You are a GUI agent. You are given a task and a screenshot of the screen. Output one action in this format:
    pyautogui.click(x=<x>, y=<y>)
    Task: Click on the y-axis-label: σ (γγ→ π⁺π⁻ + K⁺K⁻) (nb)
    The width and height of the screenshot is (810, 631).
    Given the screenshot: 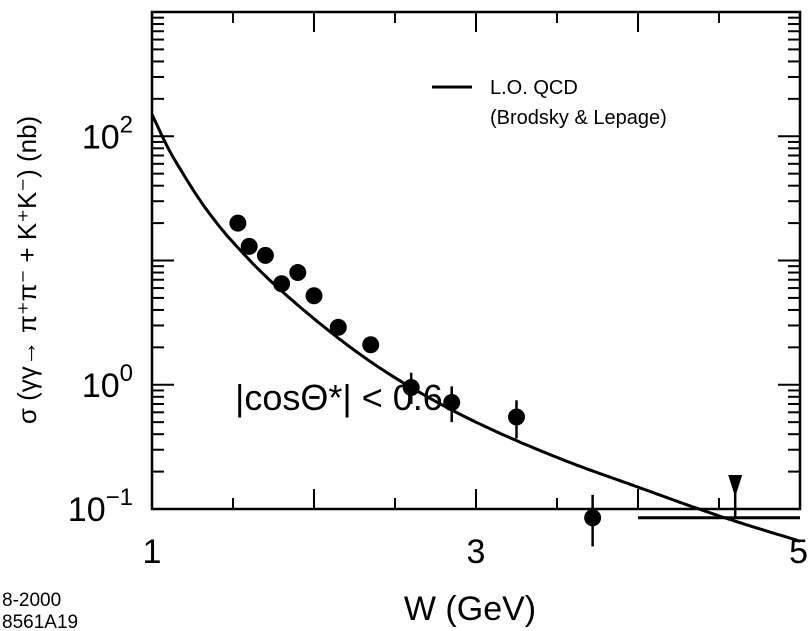 What is the action you would take?
    pyautogui.click(x=27, y=270)
    